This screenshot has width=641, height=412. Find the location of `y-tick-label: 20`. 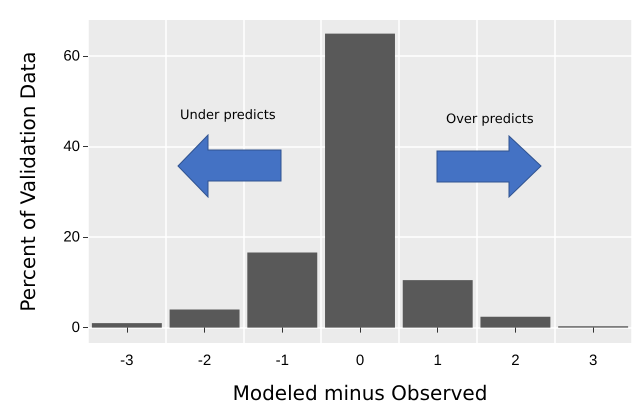

y-tick-label: 20 is located at coordinates (71, 237).